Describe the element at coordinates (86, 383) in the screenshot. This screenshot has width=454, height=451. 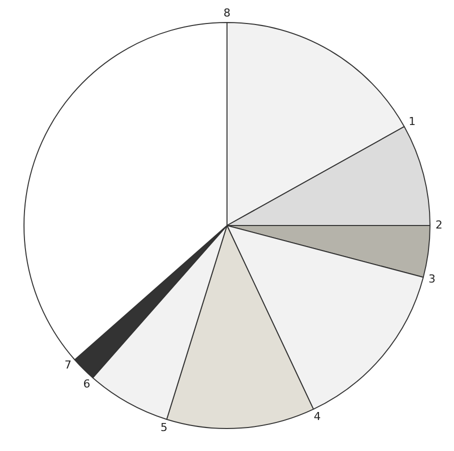
I see `slice-label: 6` at that location.